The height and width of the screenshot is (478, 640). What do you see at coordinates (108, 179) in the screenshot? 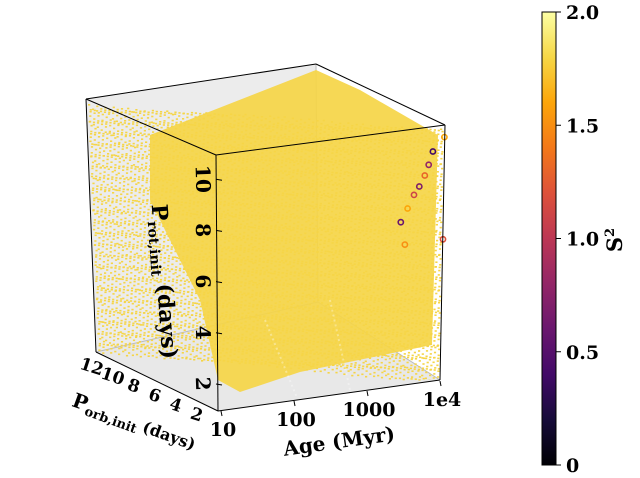
I see `bulk-point-1913` at bounding box center [108, 179].